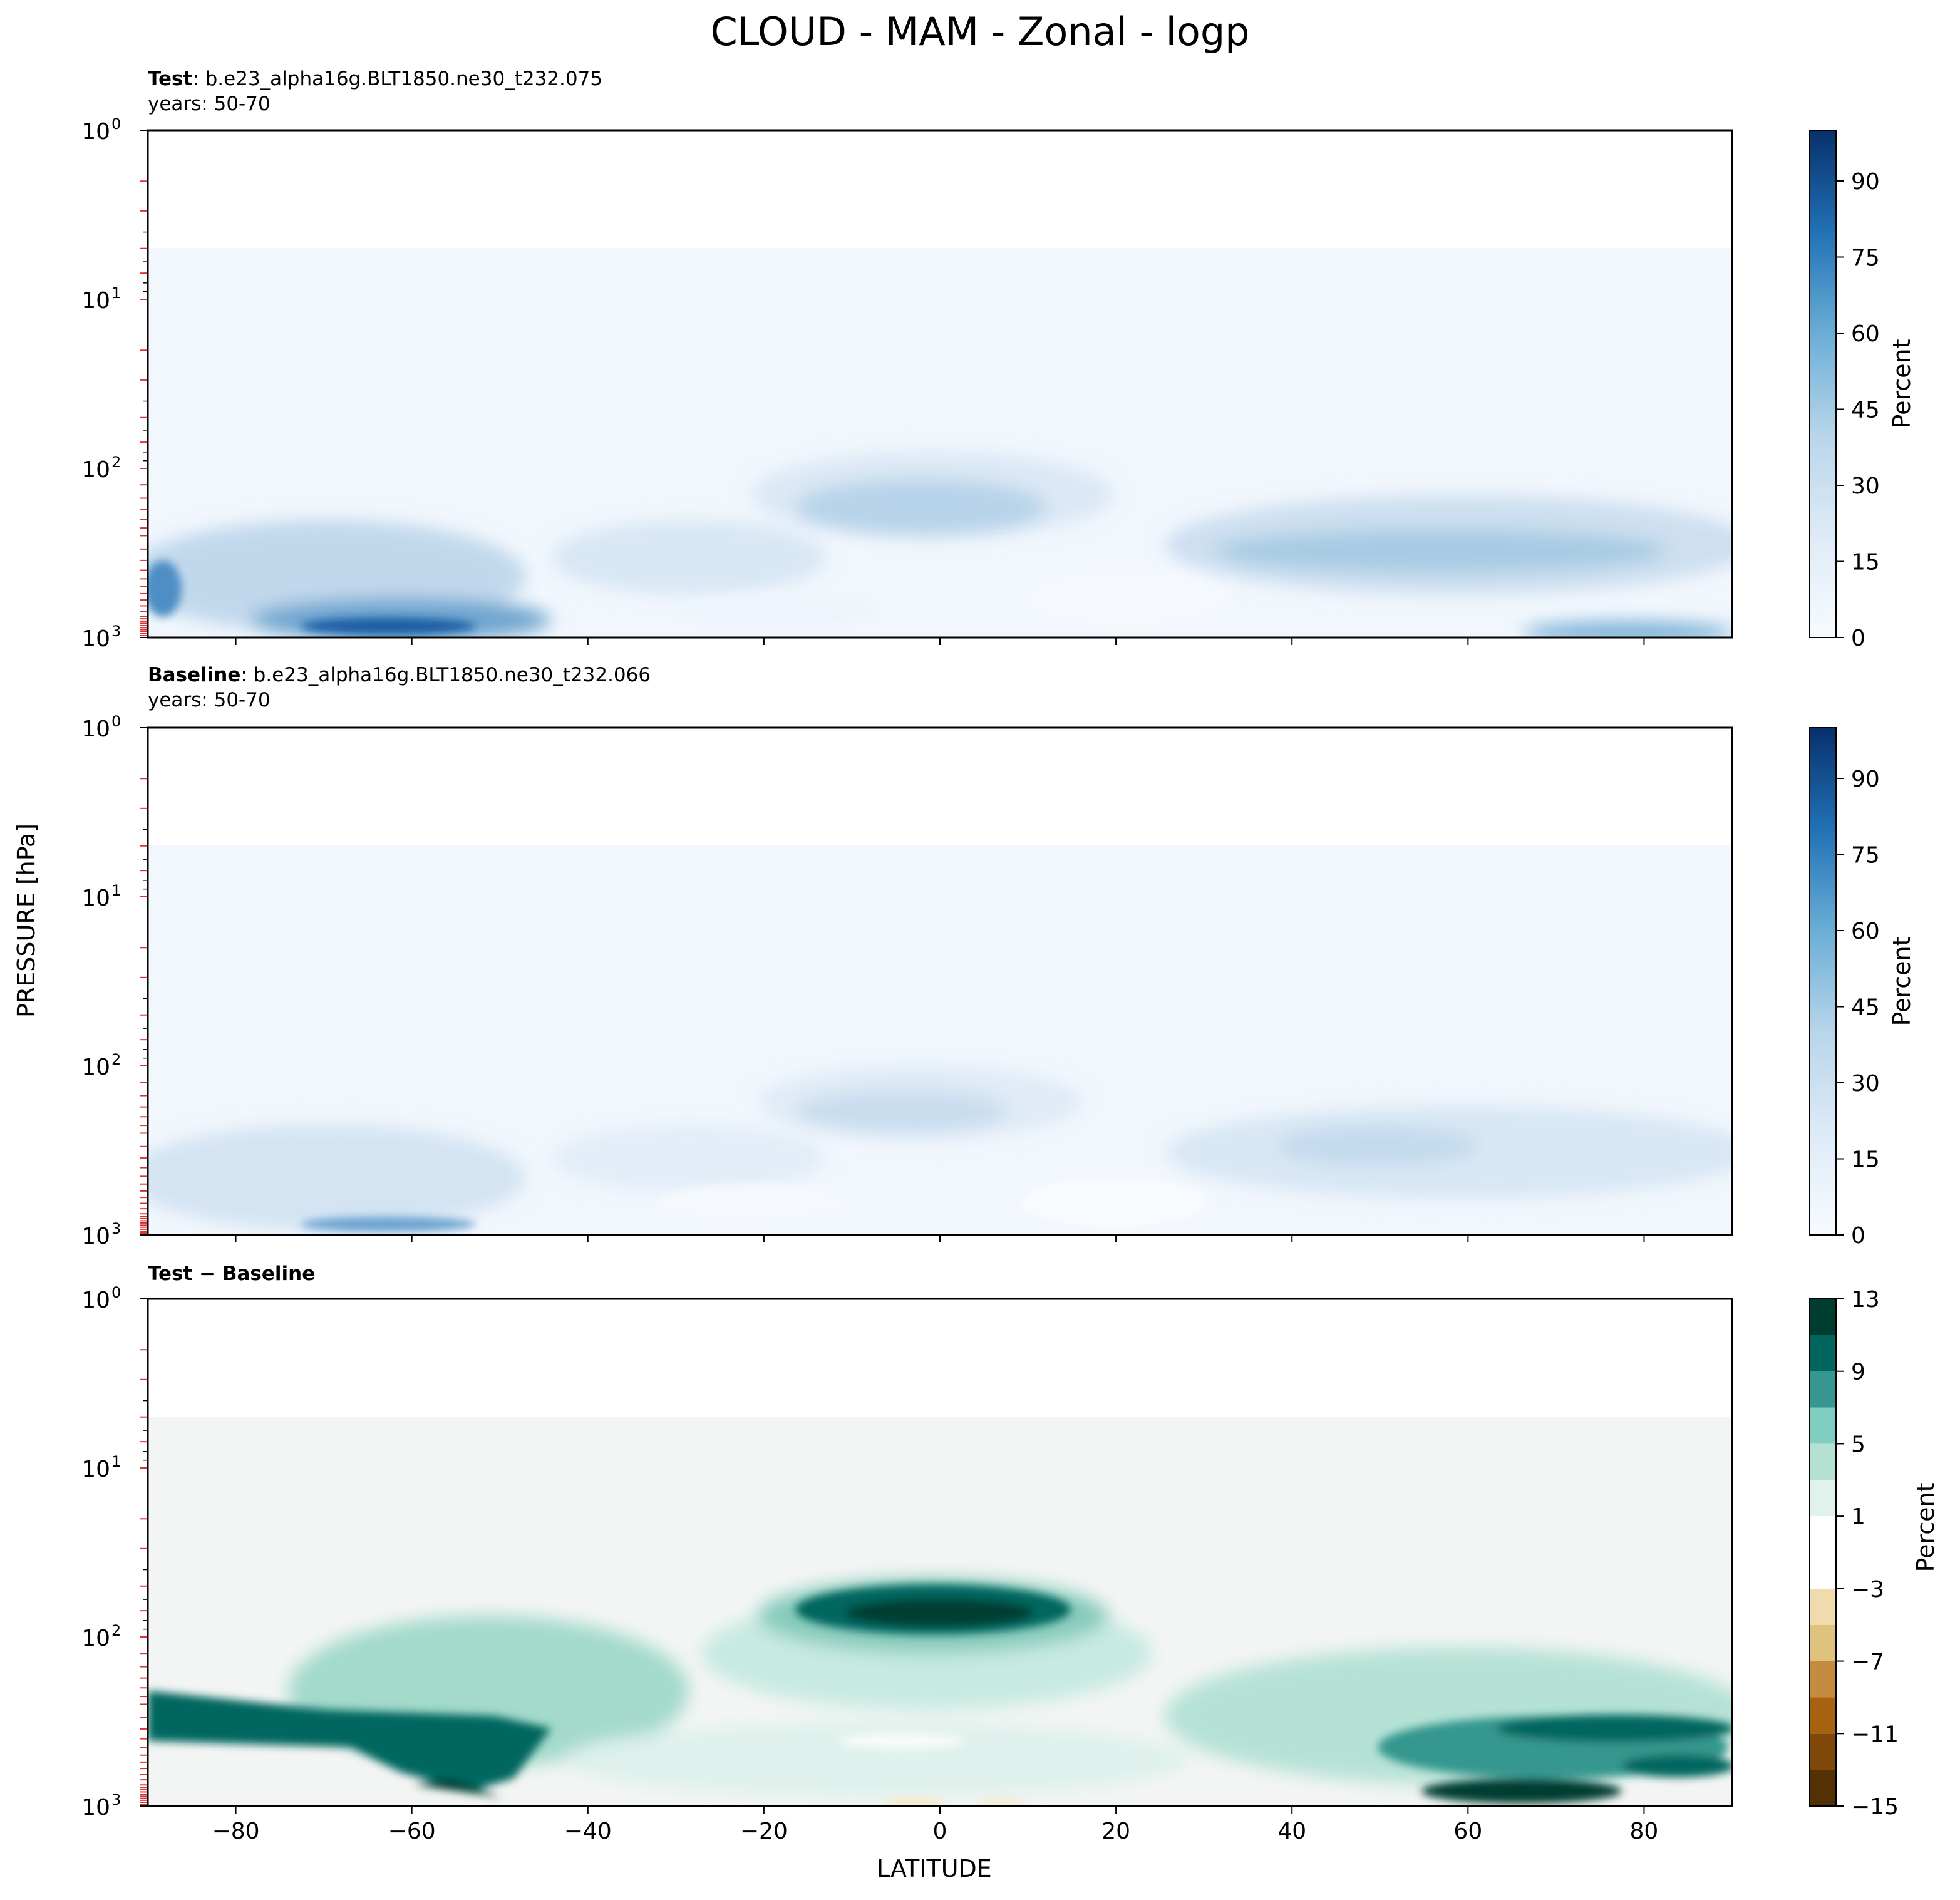 The height and width of the screenshot is (1900, 1960). What do you see at coordinates (764, 1831) in the screenshot?
I see `x-tick-label: −20` at bounding box center [764, 1831].